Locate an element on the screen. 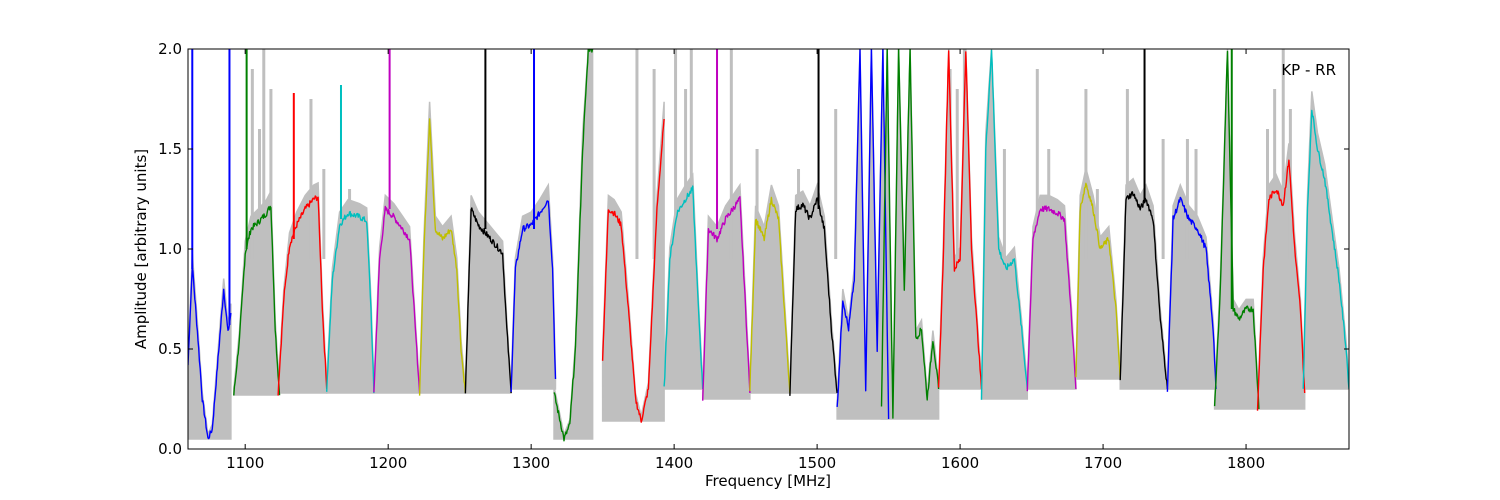 The height and width of the screenshot is (500, 1500). x-tick-label: 1400 is located at coordinates (674, 463).